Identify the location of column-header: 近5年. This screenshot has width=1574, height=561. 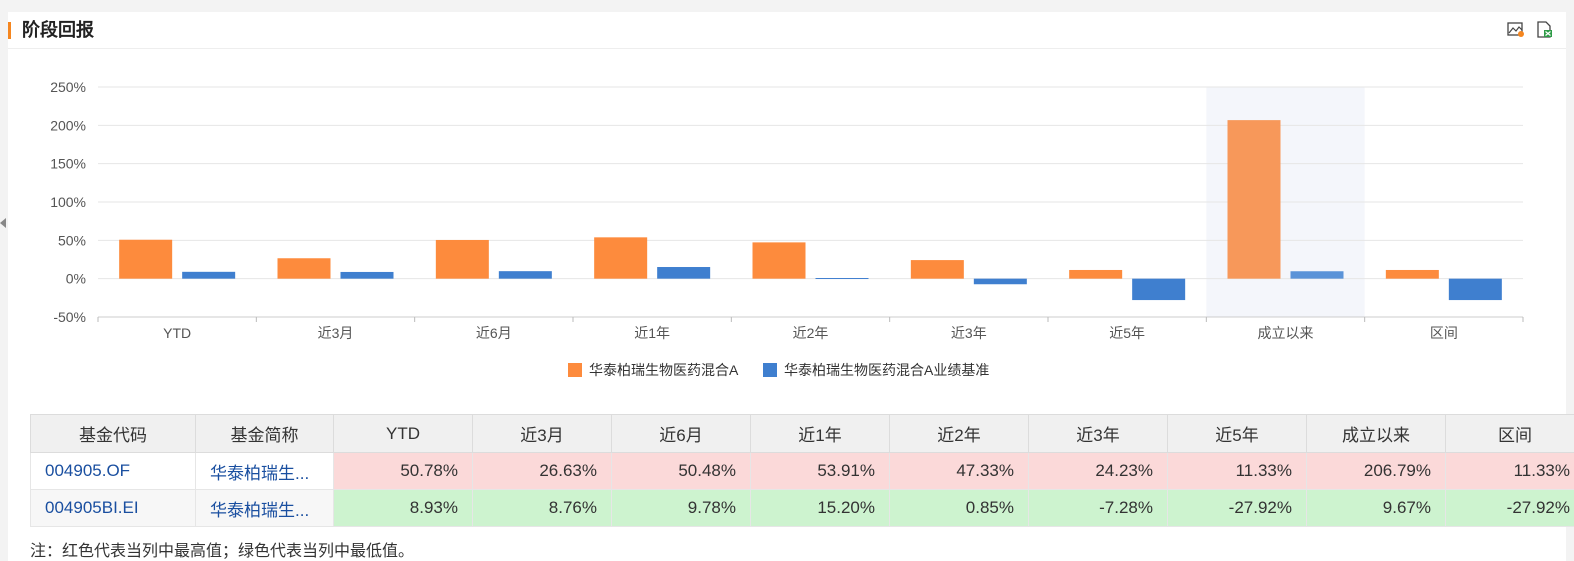
(1237, 433).